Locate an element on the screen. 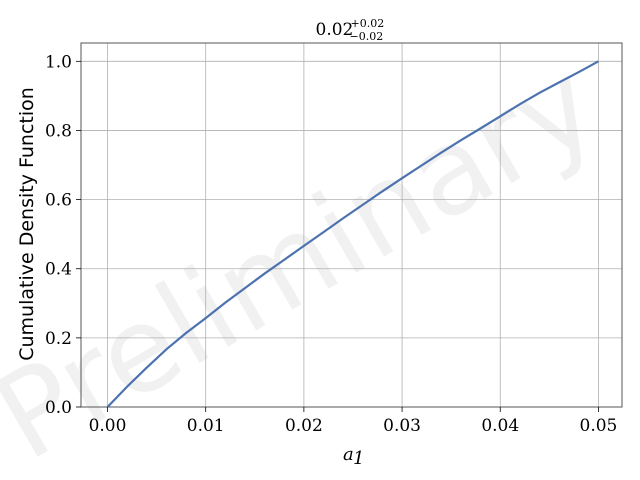  y-tick-label: 0.4 is located at coordinates (58, 270).